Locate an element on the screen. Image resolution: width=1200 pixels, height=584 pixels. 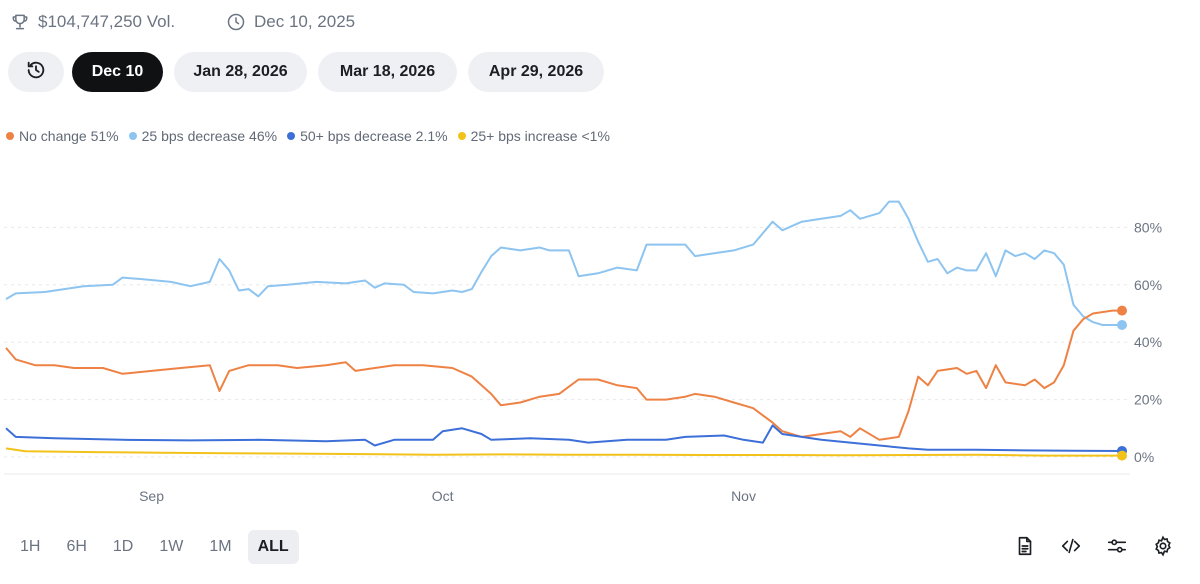
legend-label: 25 bps decrease 46% is located at coordinates (209, 136).